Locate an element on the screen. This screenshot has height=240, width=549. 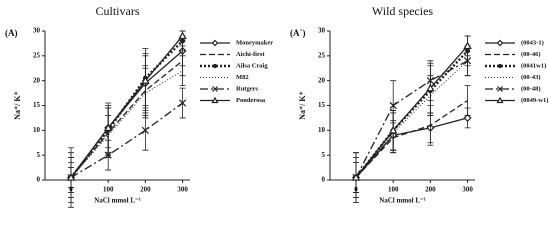
legend-label: Ailsa Craig is located at coordinates (252, 65).